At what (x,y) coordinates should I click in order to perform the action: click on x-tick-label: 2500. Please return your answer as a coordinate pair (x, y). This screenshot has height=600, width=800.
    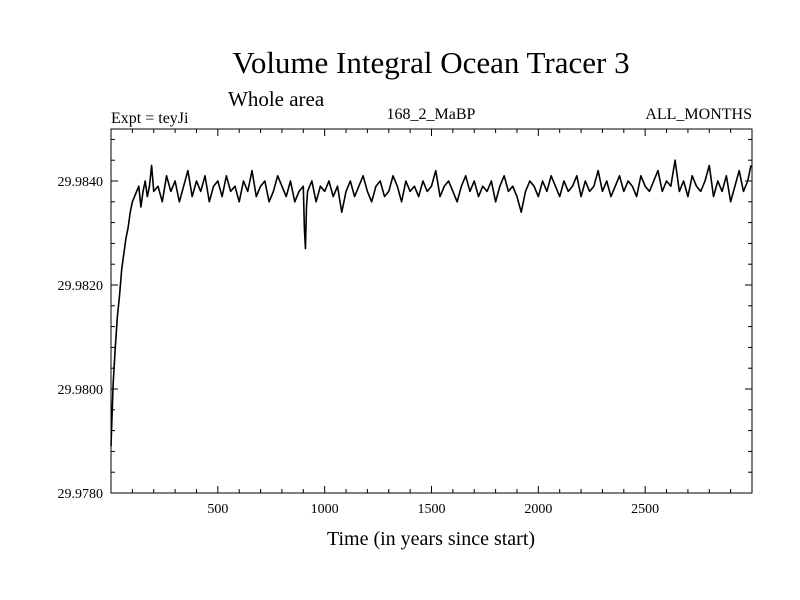
    Looking at the image, I should click on (645, 509).